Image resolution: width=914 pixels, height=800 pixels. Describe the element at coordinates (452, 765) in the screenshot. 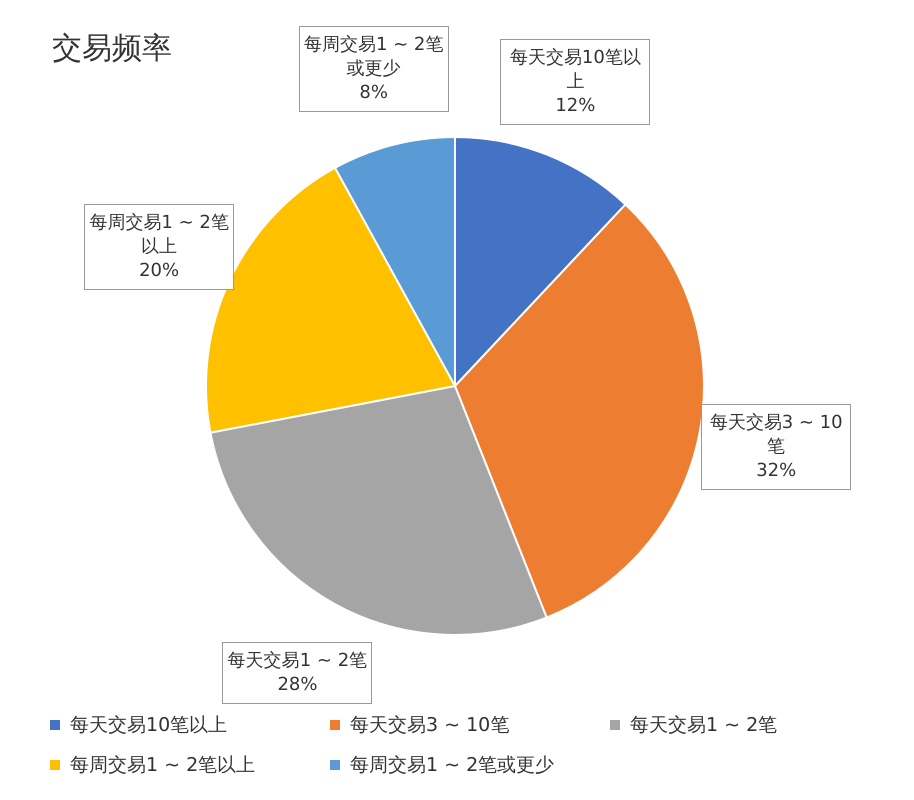

I see `legend-label: 每周交易1 ~ 2笔或更少` at that location.